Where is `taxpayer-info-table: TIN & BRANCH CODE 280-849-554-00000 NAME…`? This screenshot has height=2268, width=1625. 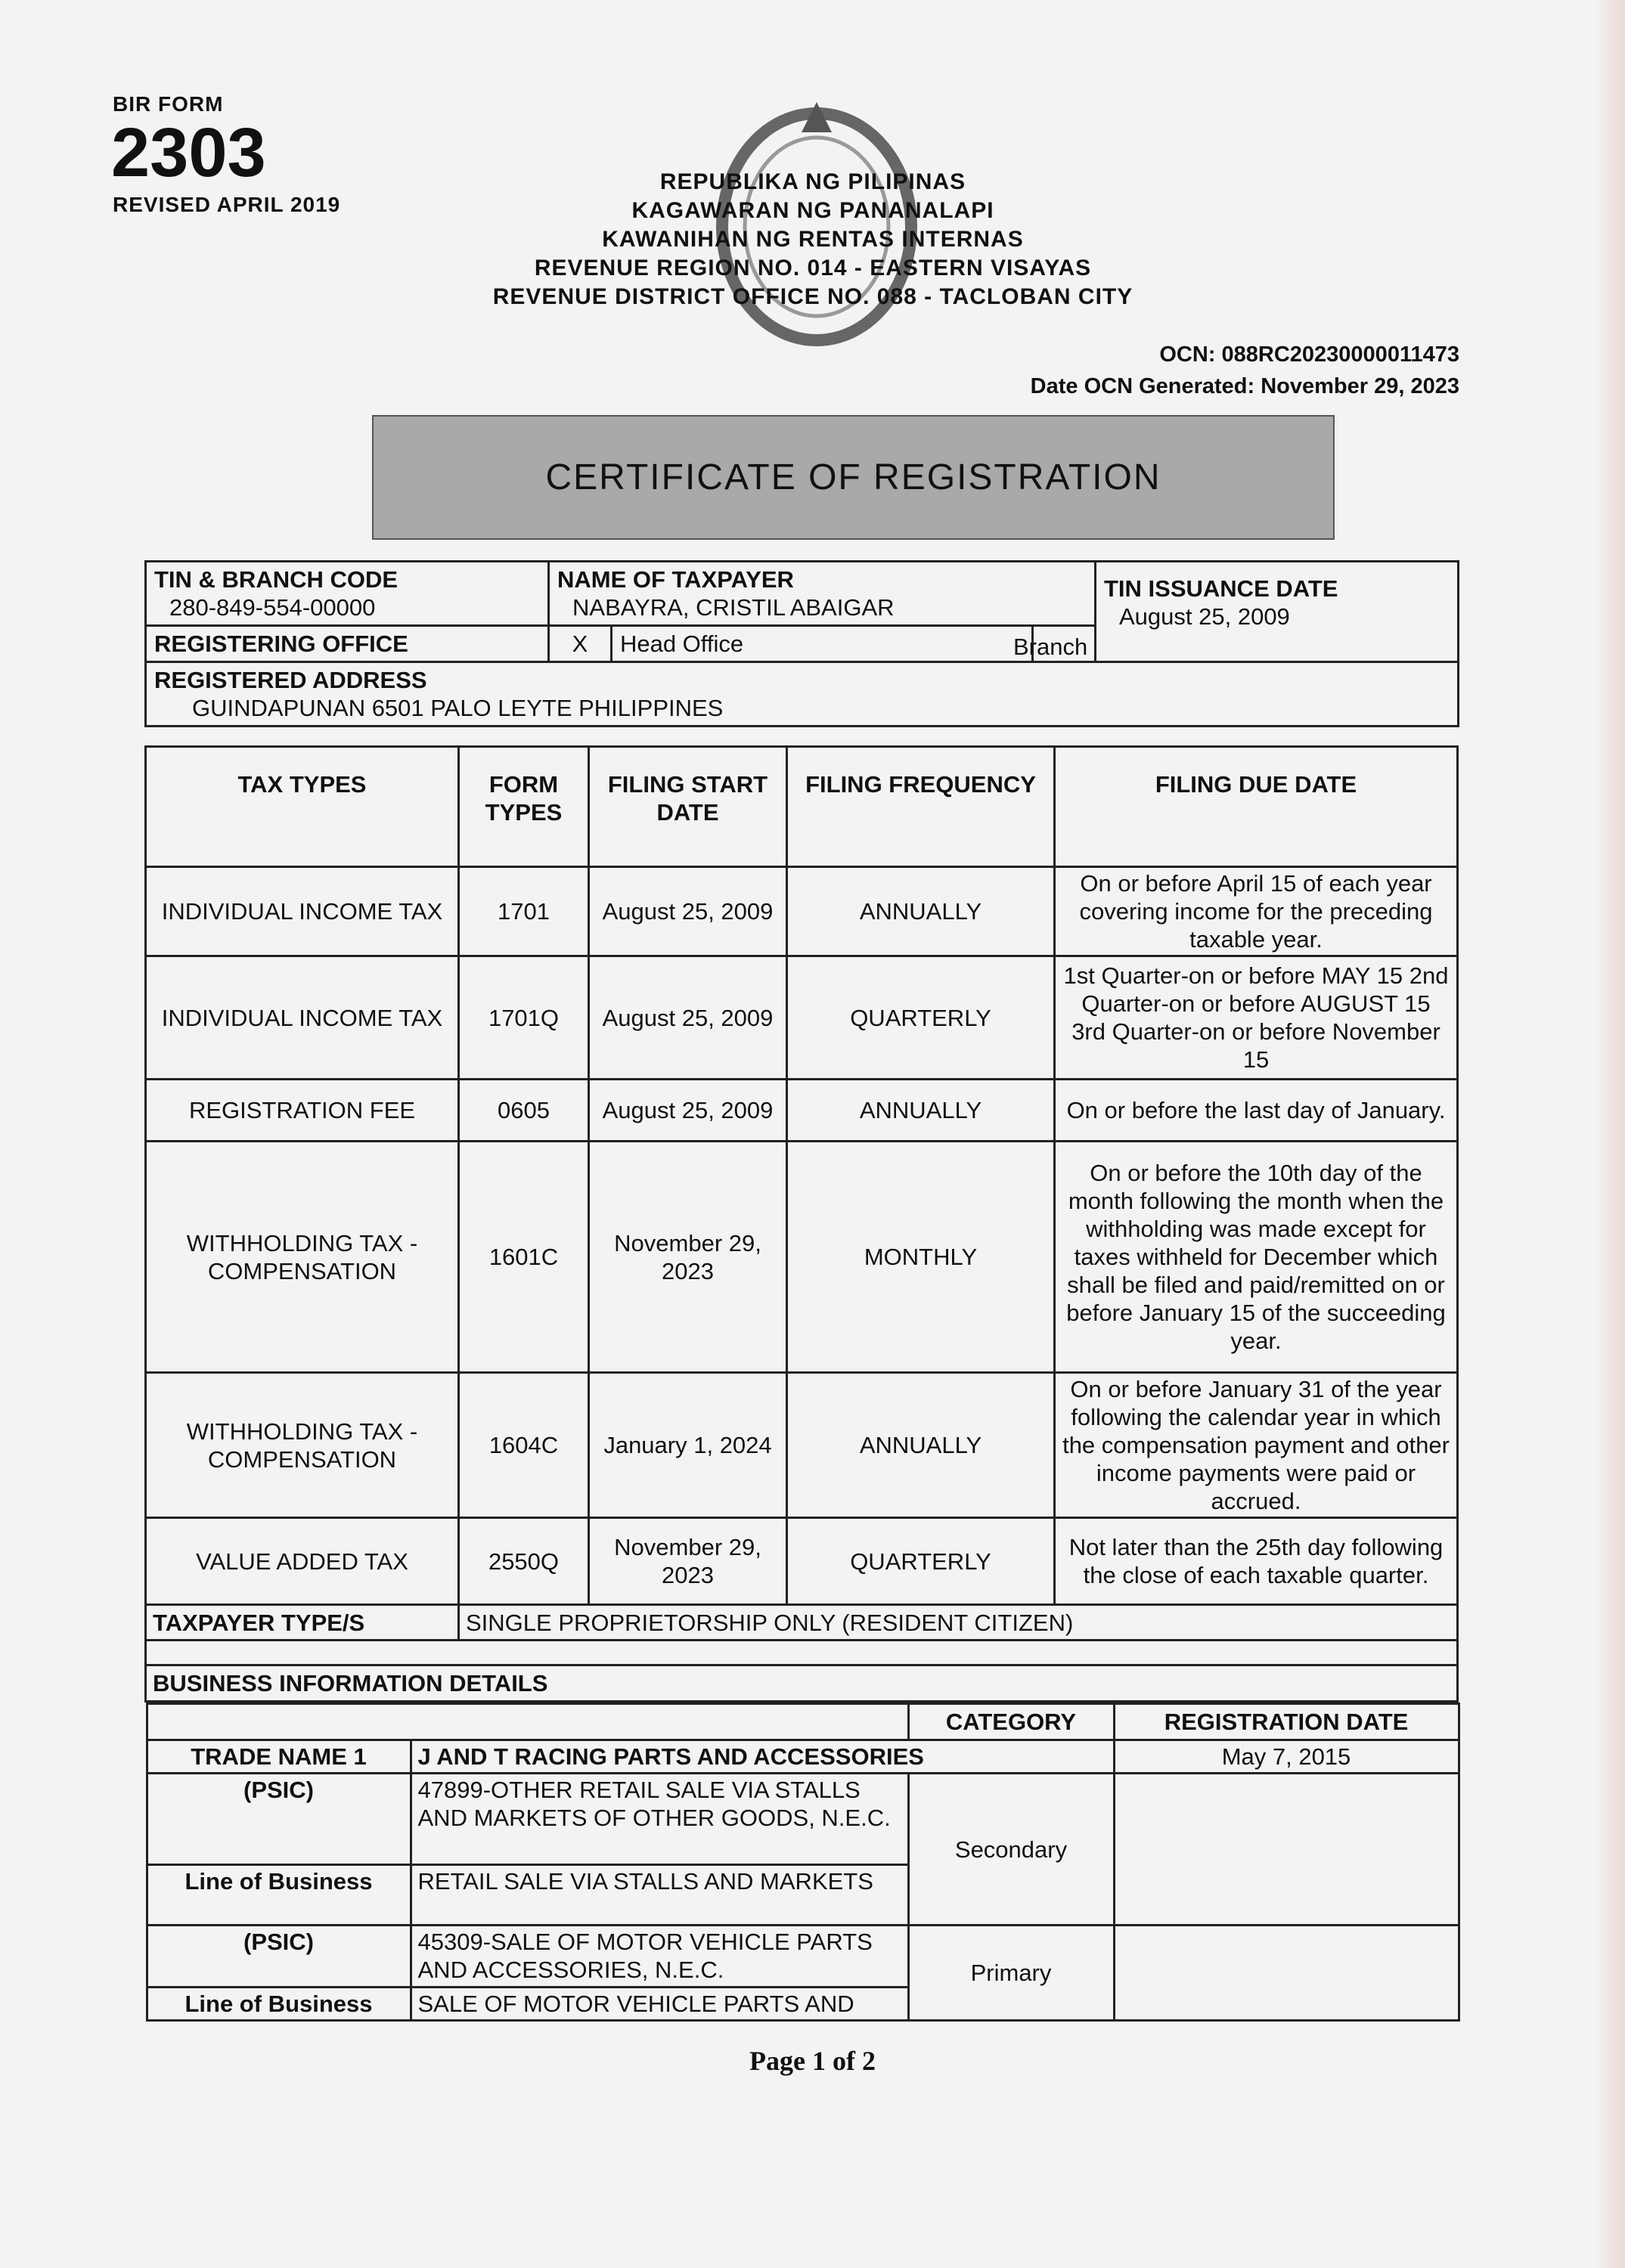 taxpayer-info-table: TIN & BRANCH CODE 280-849-554-00000 NAME… is located at coordinates (801, 644).